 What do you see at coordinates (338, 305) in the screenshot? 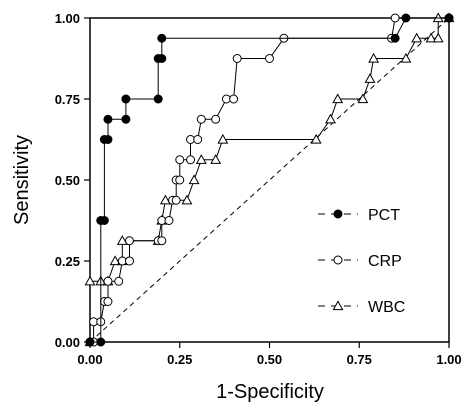
I see `legend-marker-wbc` at bounding box center [338, 305].